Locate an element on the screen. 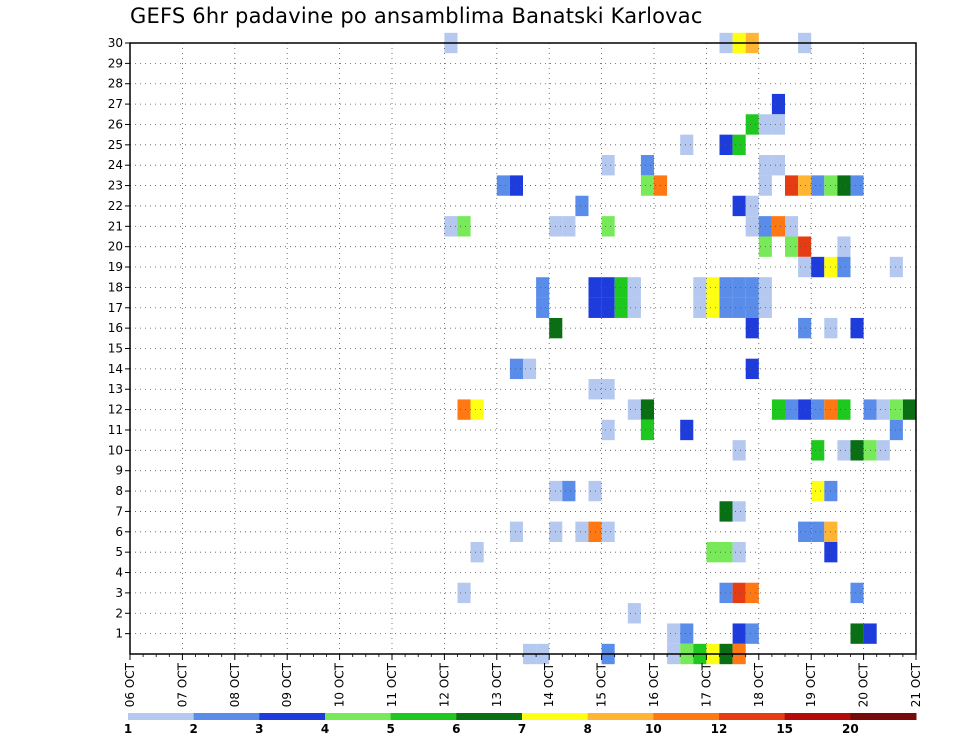  y-tick-label: 5 is located at coordinates (119, 552).